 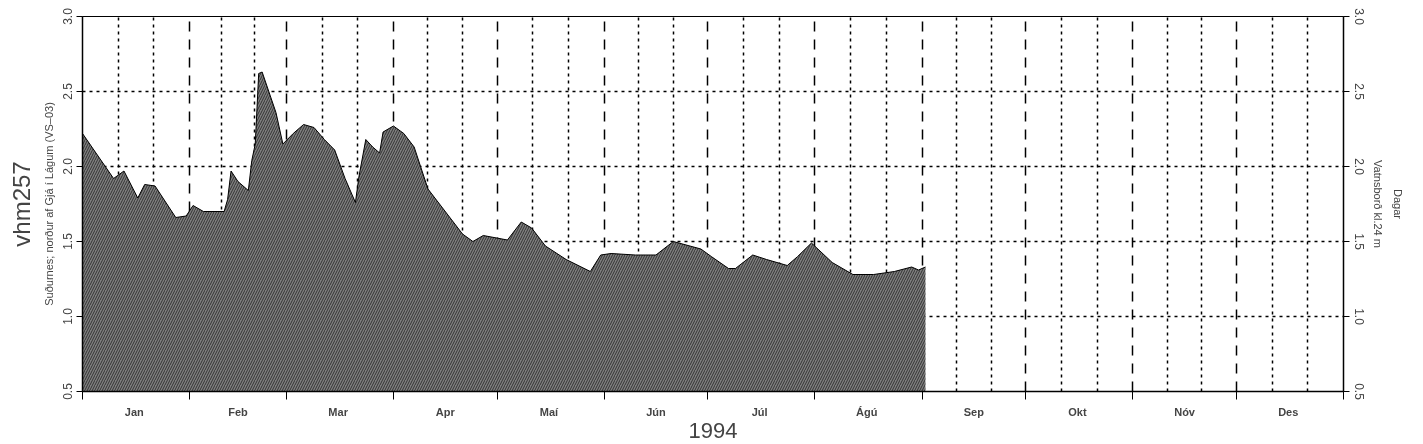 I want to click on x-tick-label: Apr, so click(x=445, y=411).